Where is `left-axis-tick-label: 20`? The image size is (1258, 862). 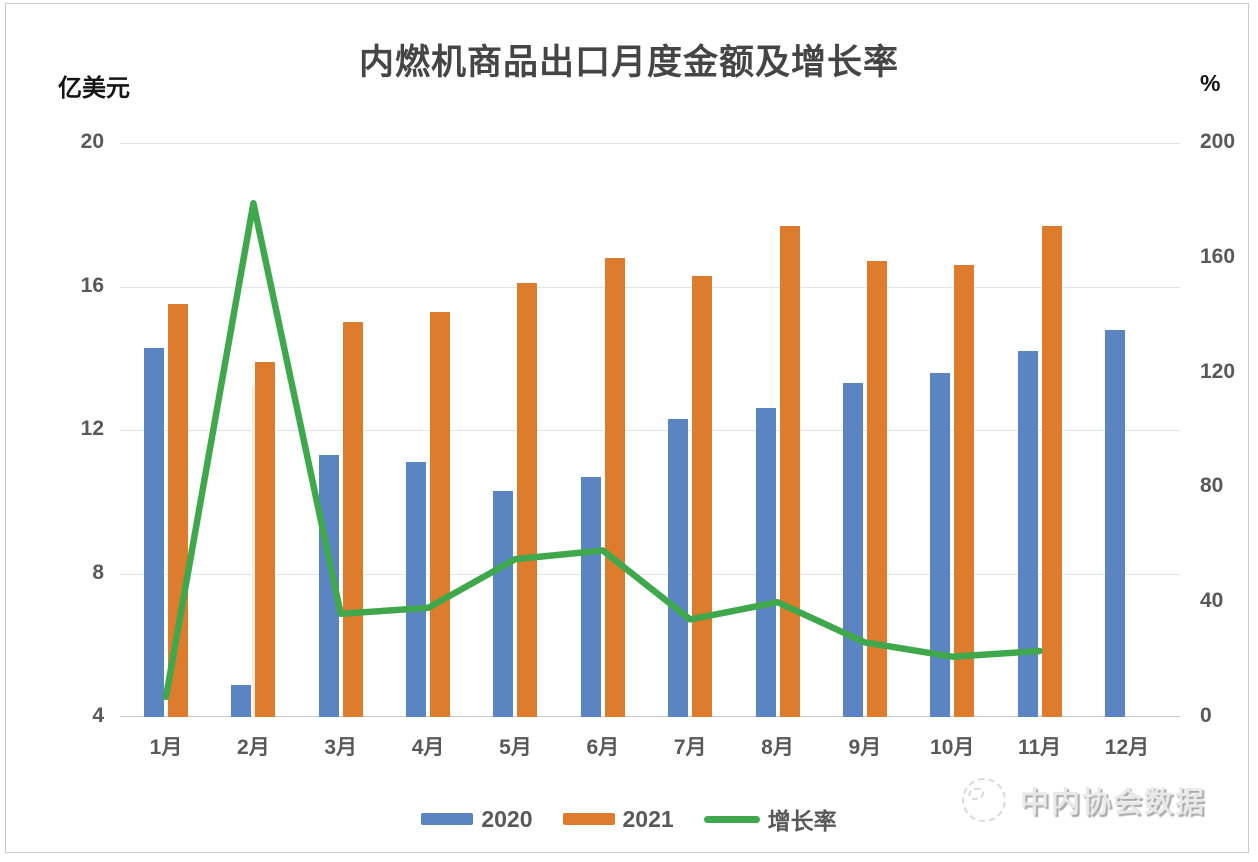 left-axis-tick-label: 20 is located at coordinates (92, 141).